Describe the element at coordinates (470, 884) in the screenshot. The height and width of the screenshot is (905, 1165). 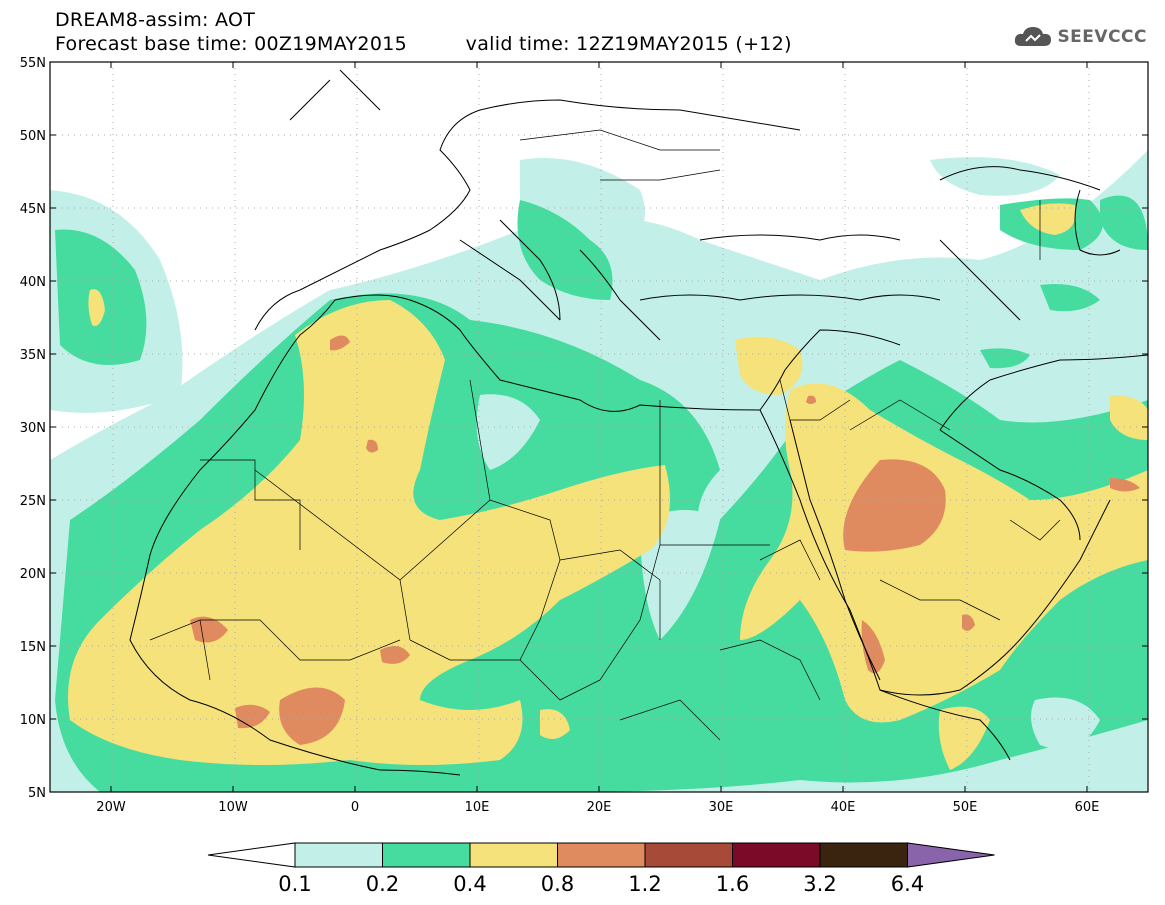
I see `colorbar-label: 0.4` at that location.